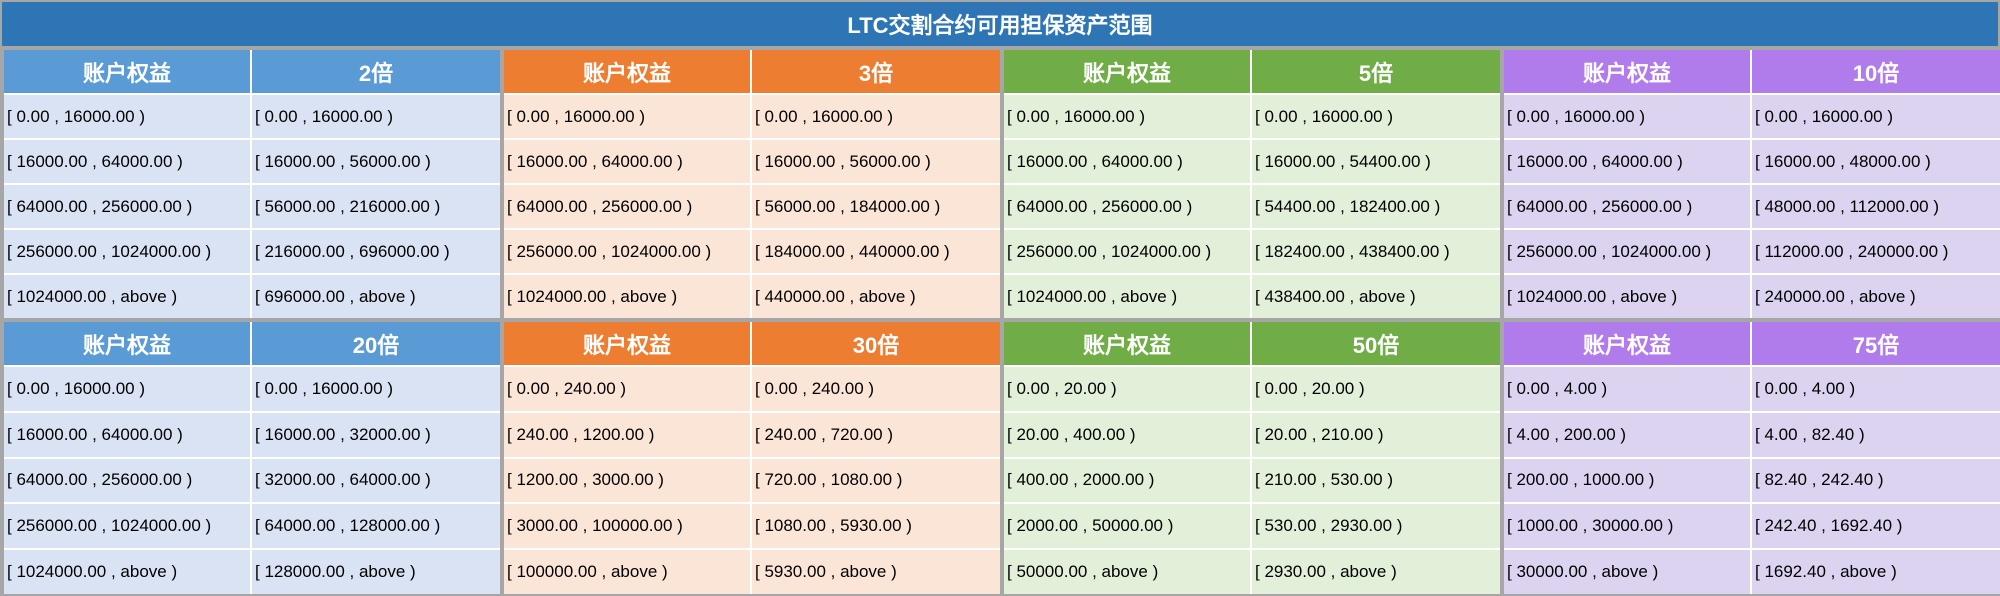  Describe the element at coordinates (1876, 388) in the screenshot. I see `collateral-range-cell: [ 0.00 , 4.00 )` at that location.